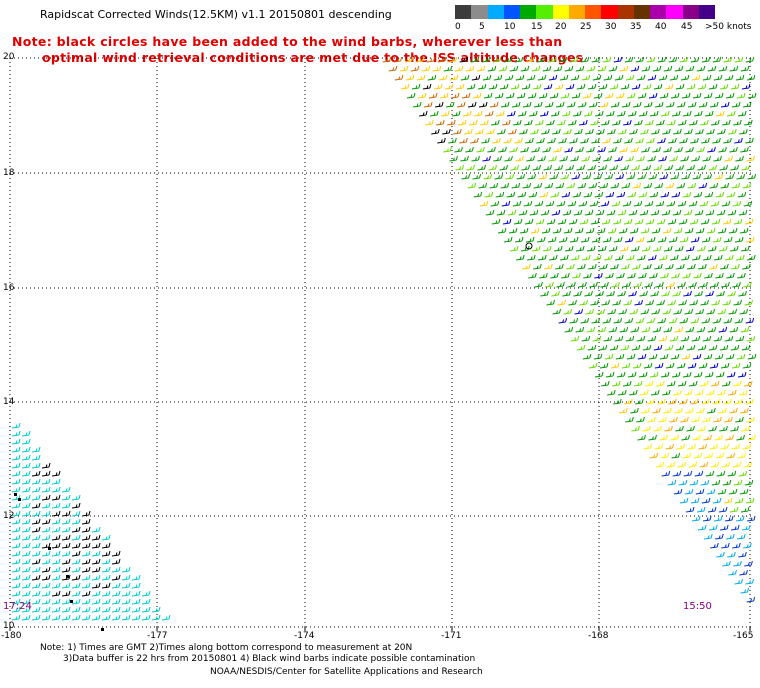 This screenshot has width=760, height=688. I want to click on colorbar-label: >50 knots, so click(728, 27).